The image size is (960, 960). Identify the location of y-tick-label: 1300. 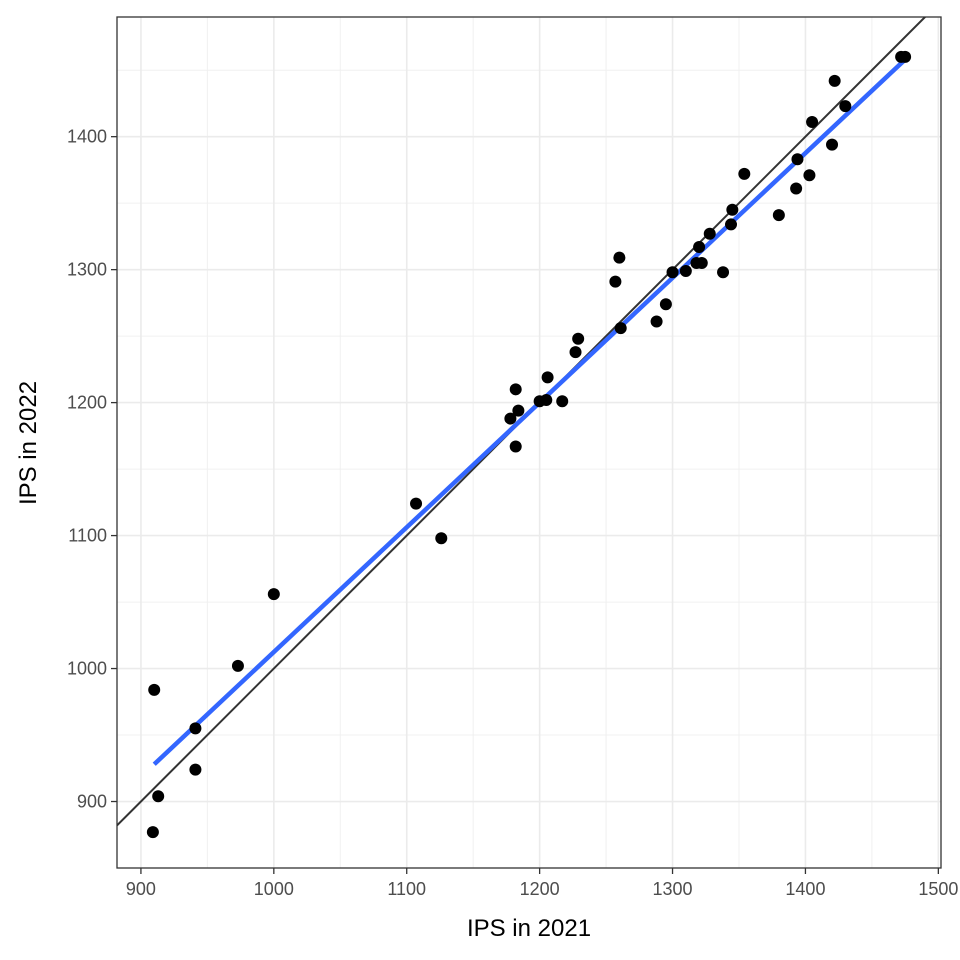
(87, 270).